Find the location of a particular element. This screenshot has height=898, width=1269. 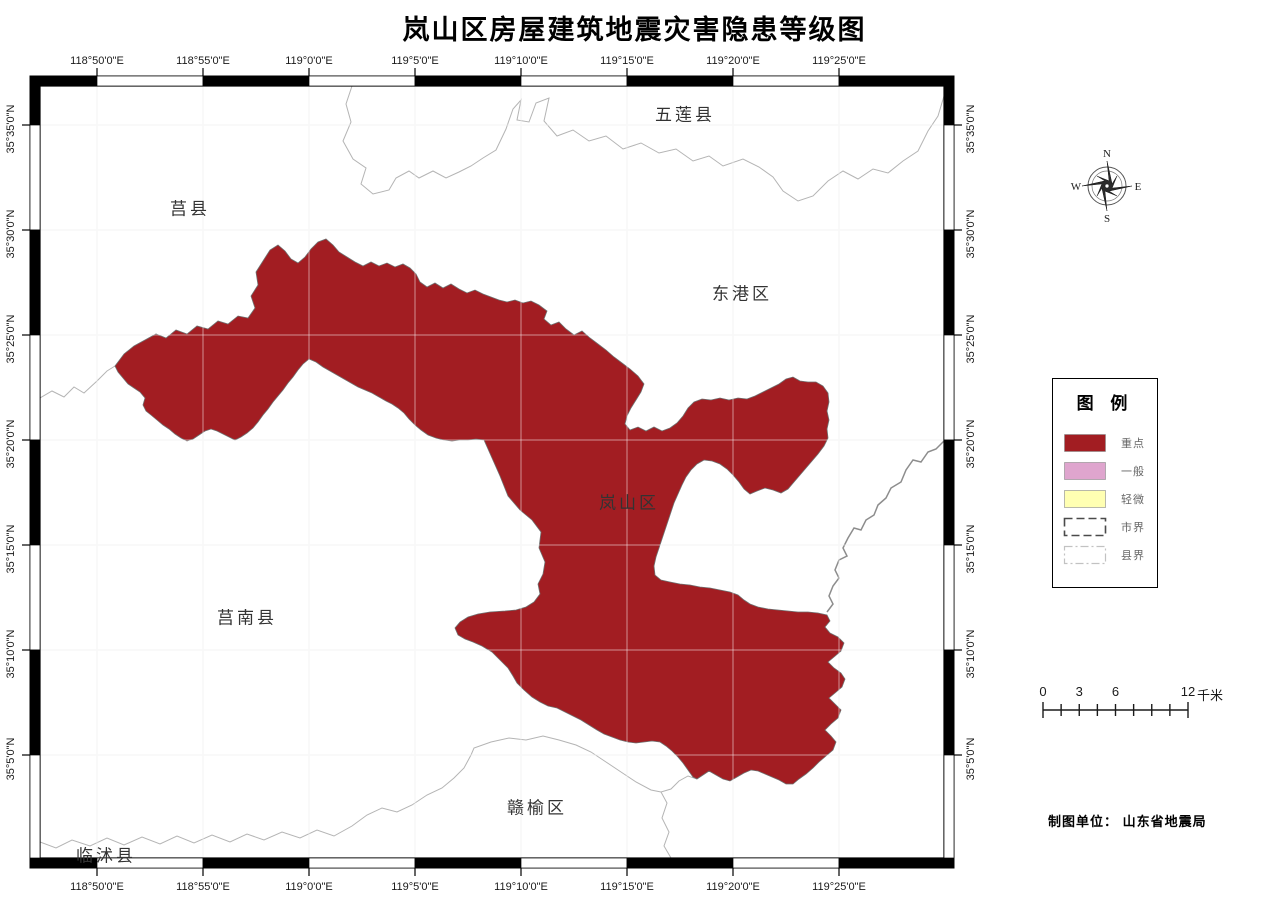

scalebar-unit: 千米 is located at coordinates (1210, 695).